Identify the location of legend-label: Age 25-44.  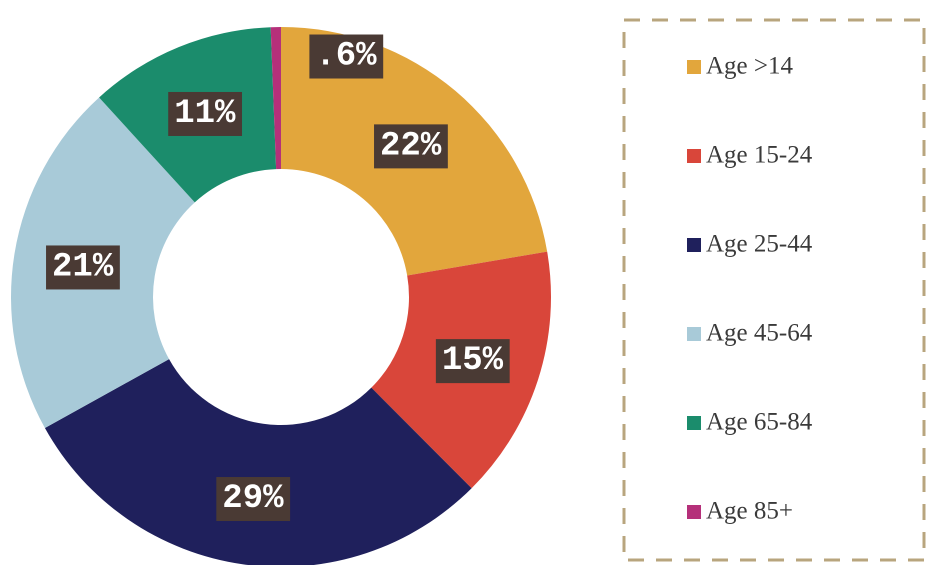
(759, 244).